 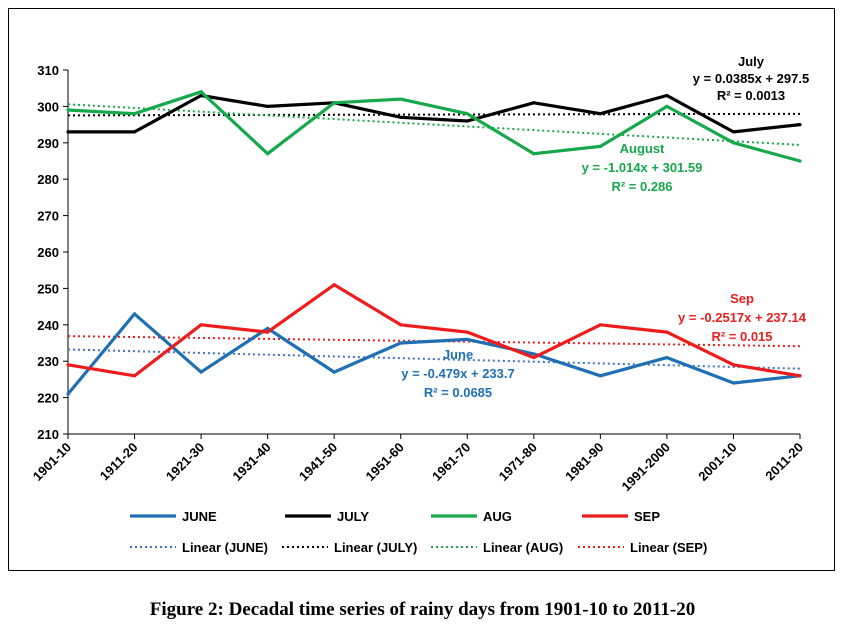 I want to click on y-tick-label: 280, so click(x=48, y=179).